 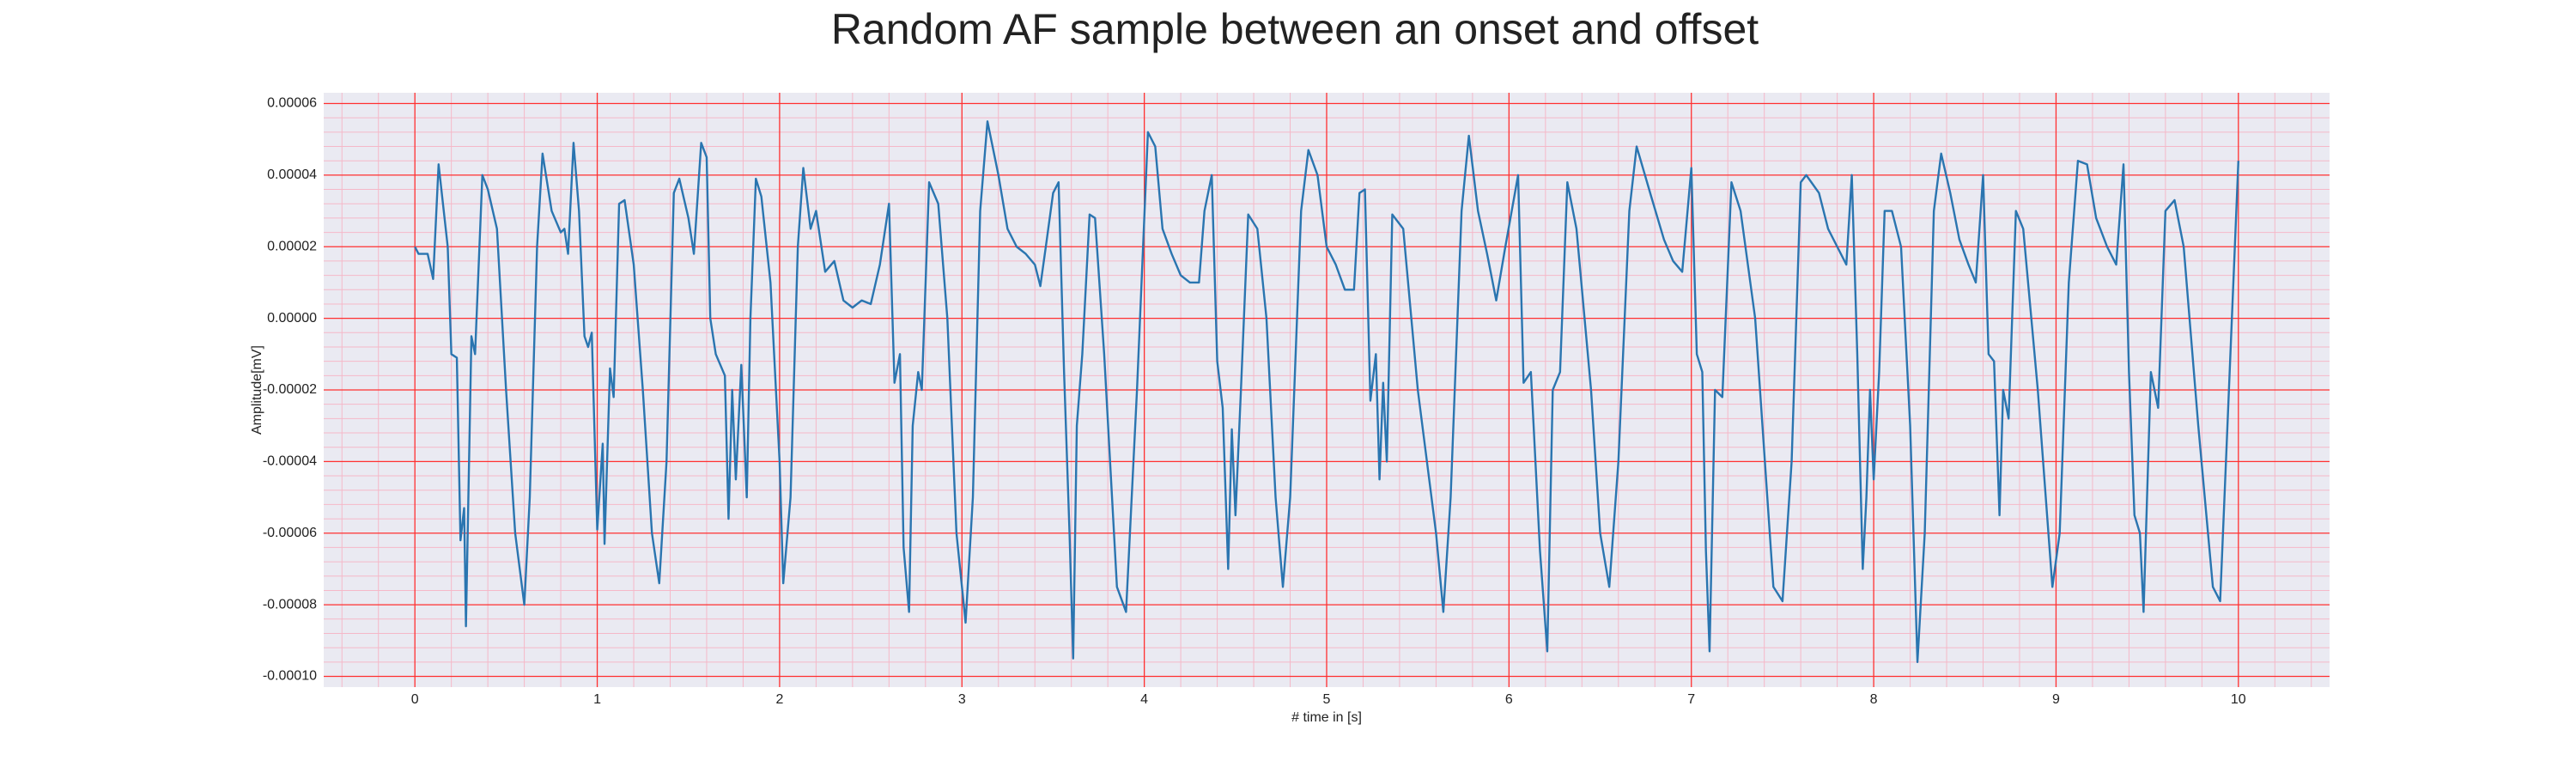 What do you see at coordinates (290, 676) in the screenshot?
I see `y-tick-label: -0.00010` at bounding box center [290, 676].